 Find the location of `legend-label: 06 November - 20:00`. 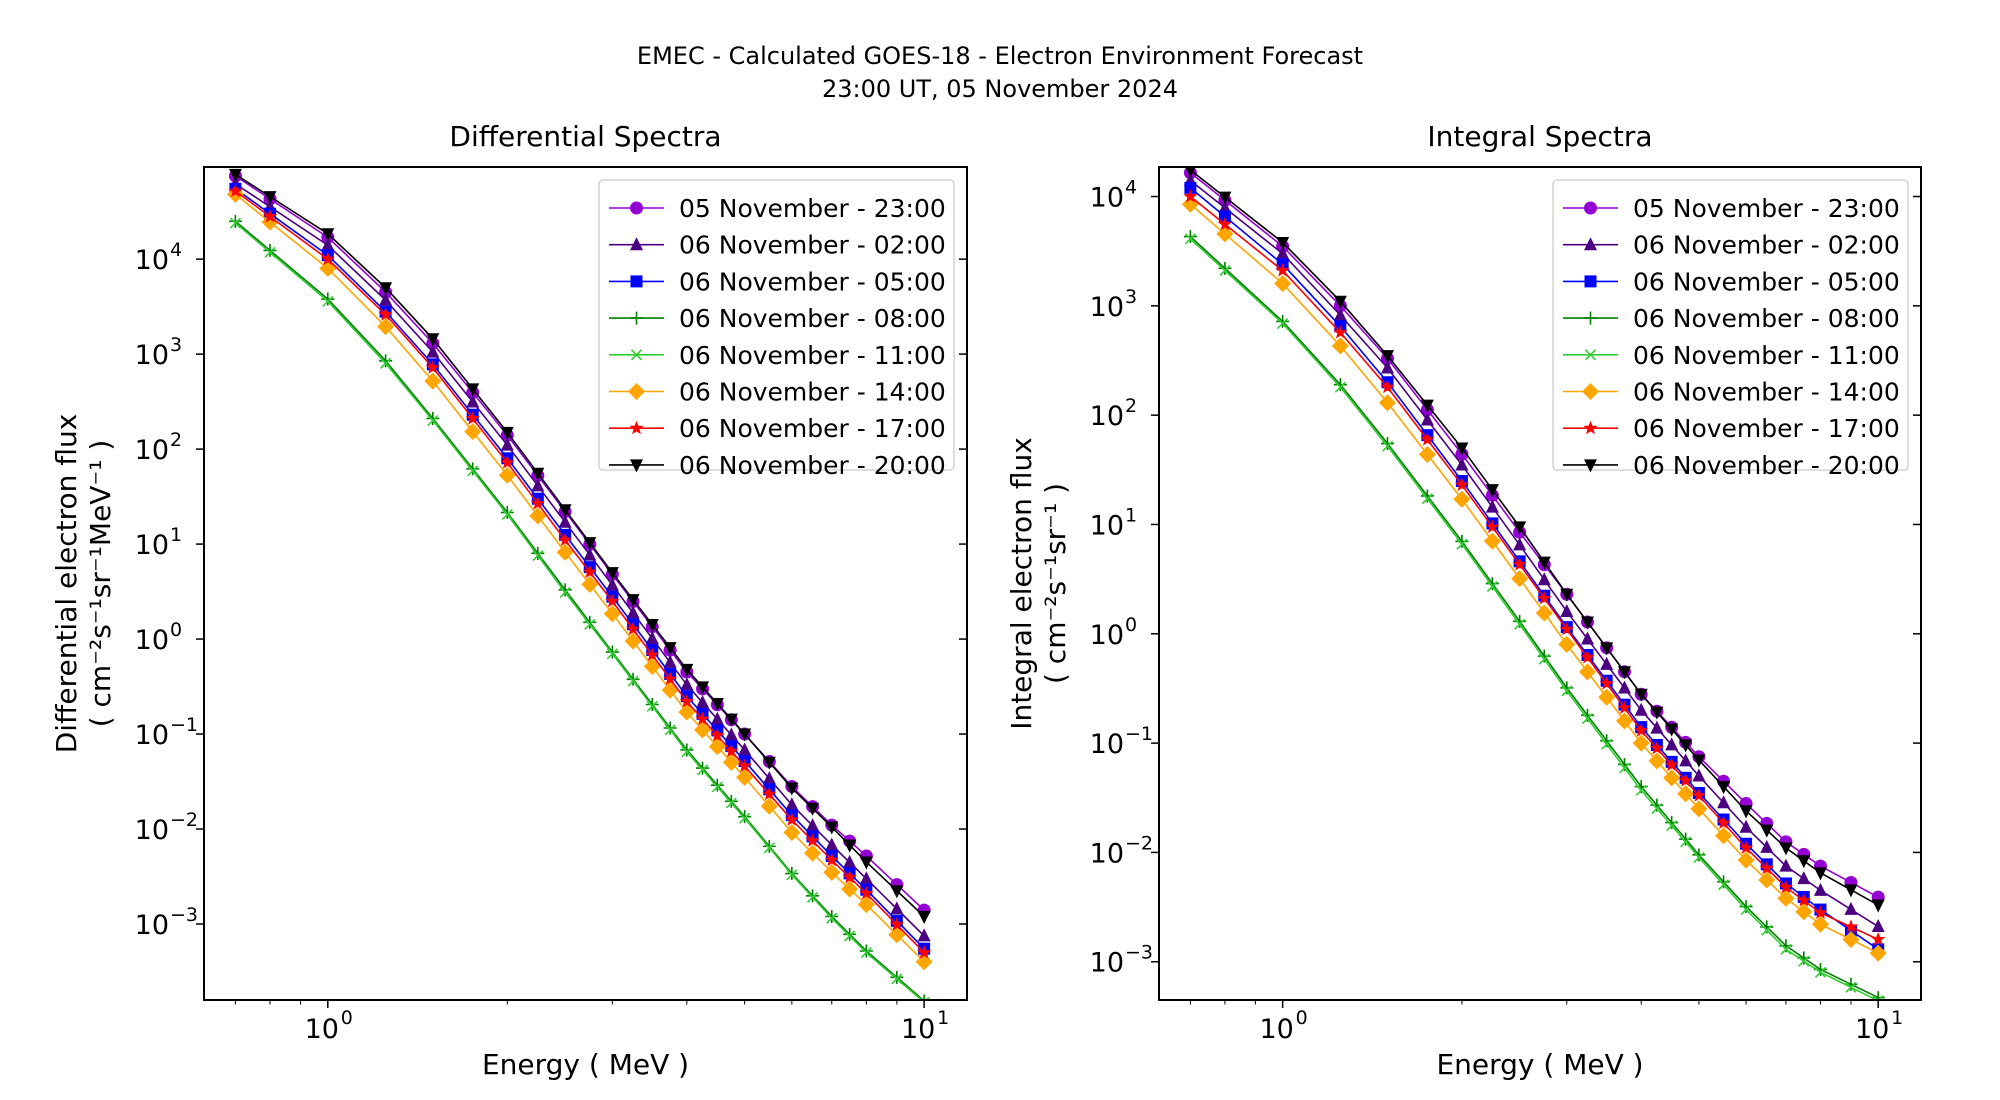

legend-label: 06 November - 20:00 is located at coordinates (1766, 465).